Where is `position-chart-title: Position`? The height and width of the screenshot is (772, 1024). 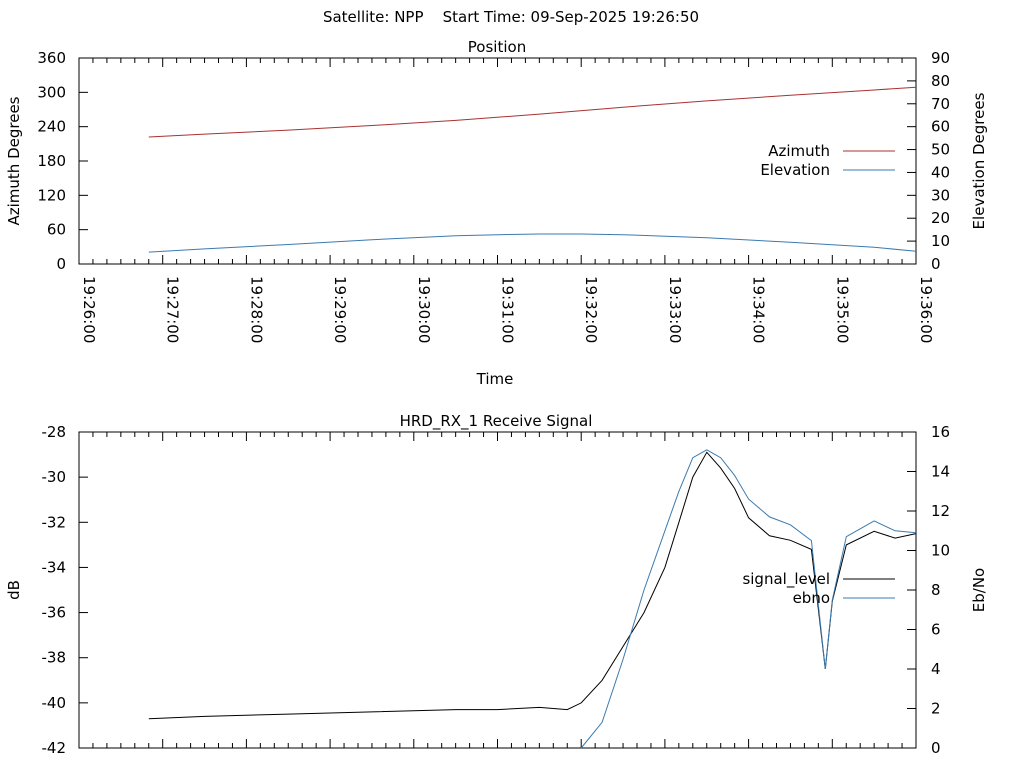 position-chart-title: Position is located at coordinates (497, 47).